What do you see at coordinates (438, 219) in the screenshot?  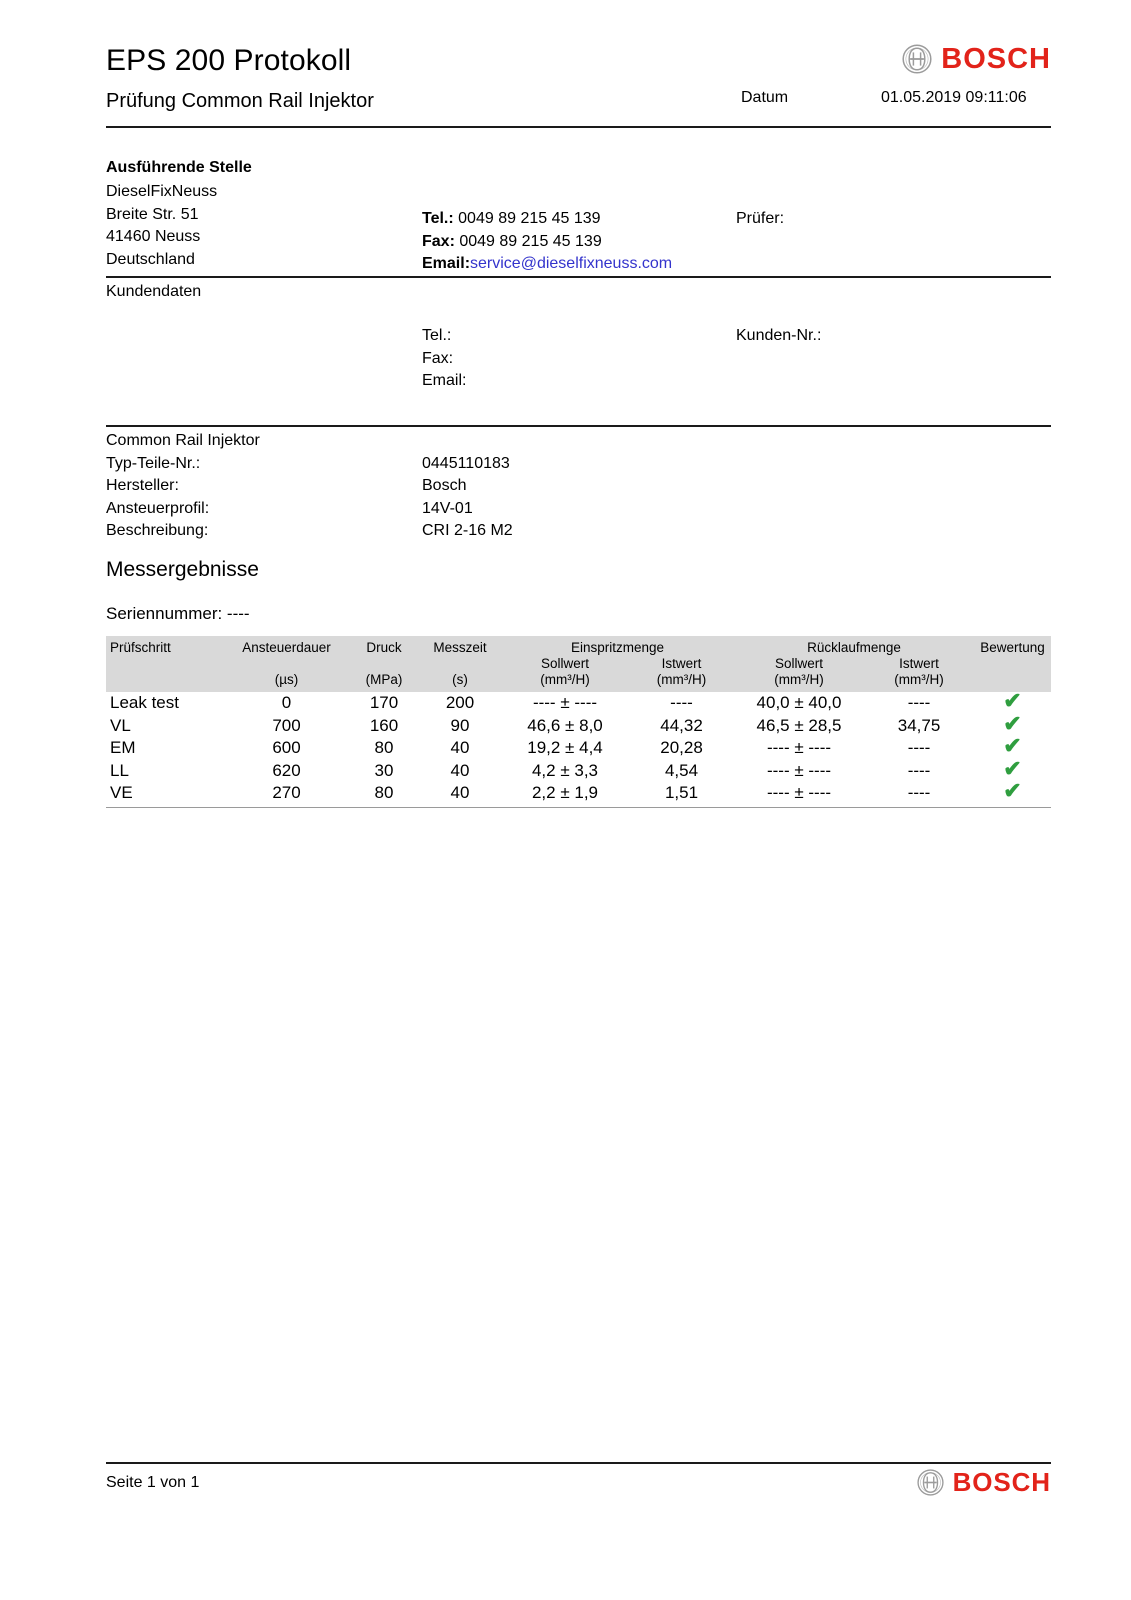 I see `site-tel-label: Tel.:` at bounding box center [438, 219].